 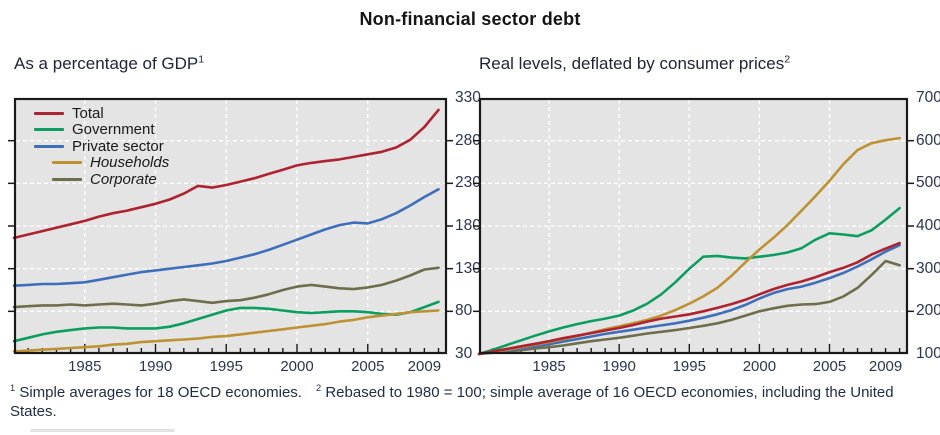 What do you see at coordinates (130, 163) in the screenshot?
I see `legend-label: Households` at bounding box center [130, 163].